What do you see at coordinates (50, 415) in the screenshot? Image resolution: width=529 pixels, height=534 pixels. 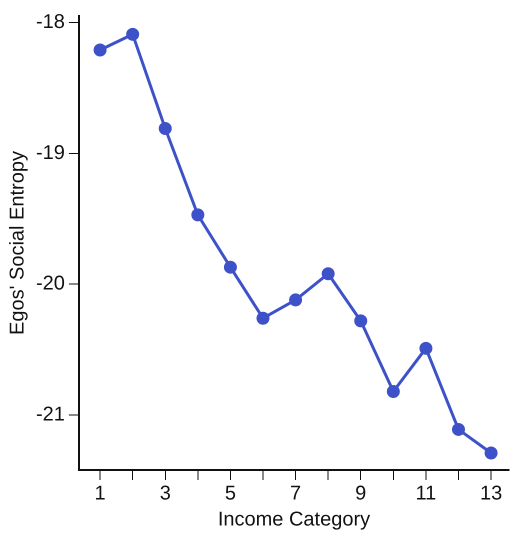 I see `y-tick-label: -21` at bounding box center [50, 415].